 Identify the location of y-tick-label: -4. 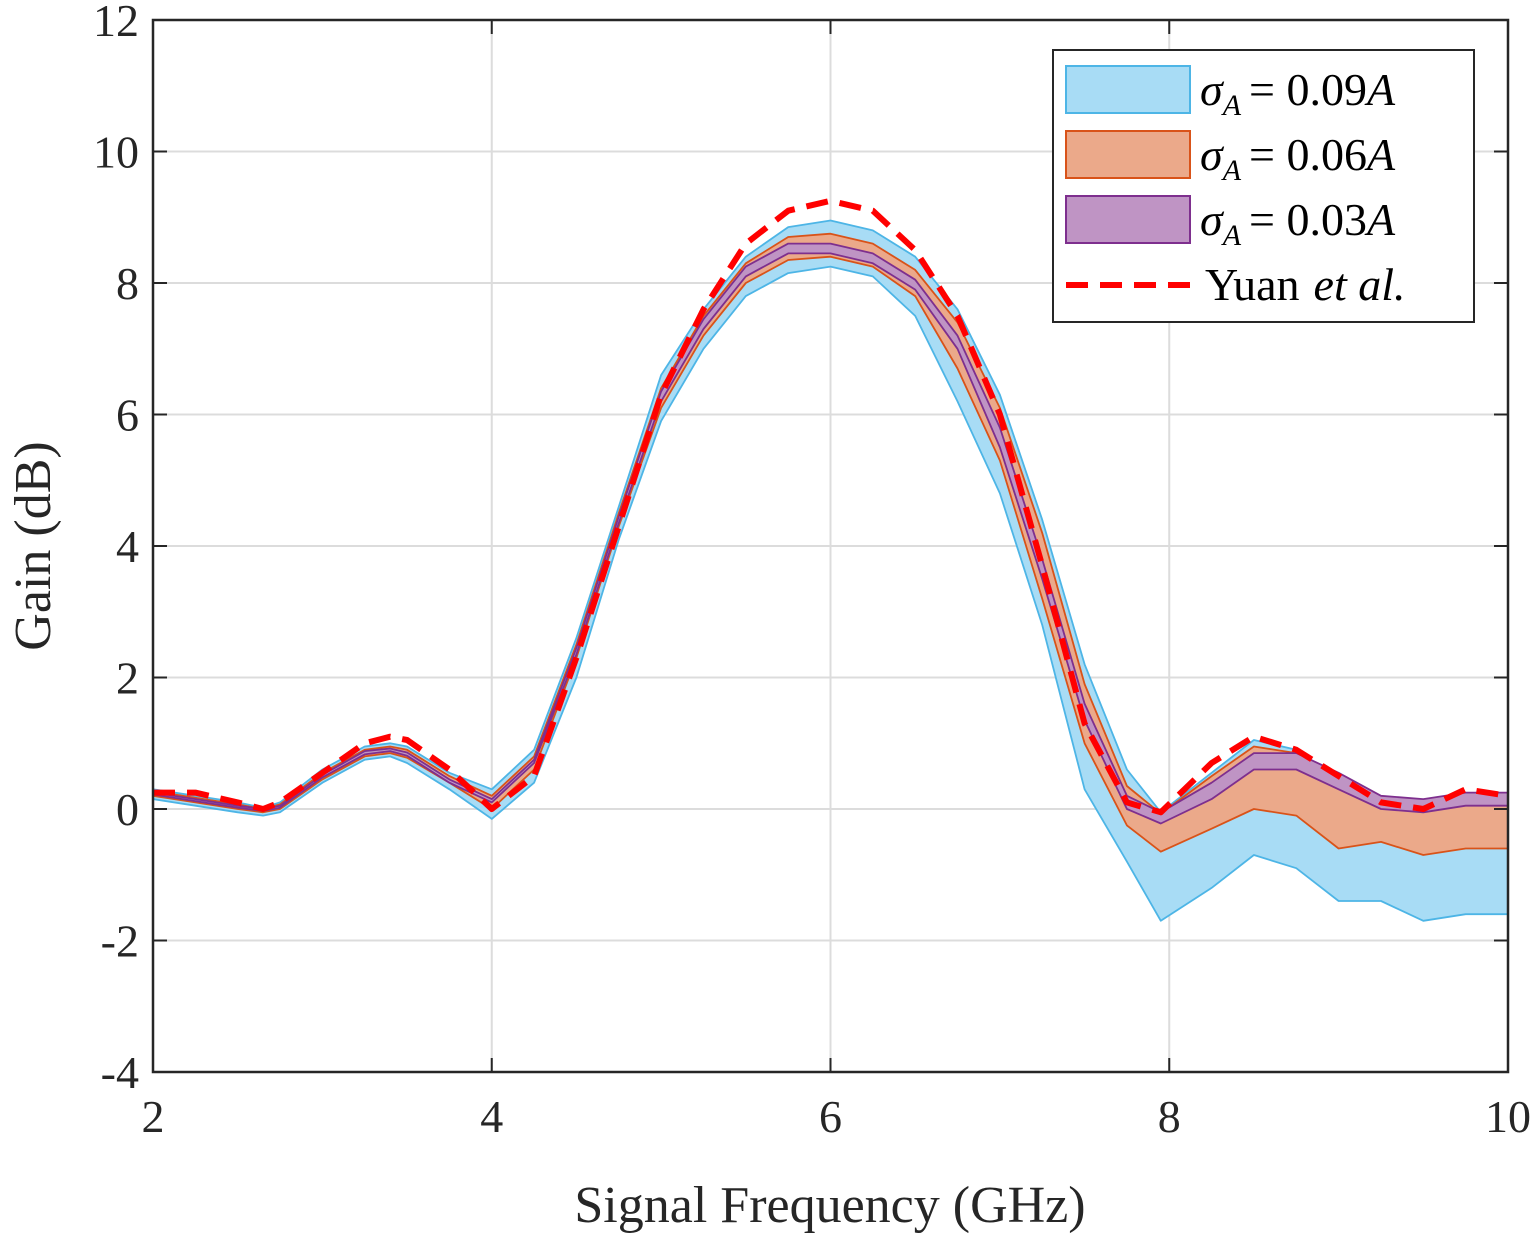
(120, 1072).